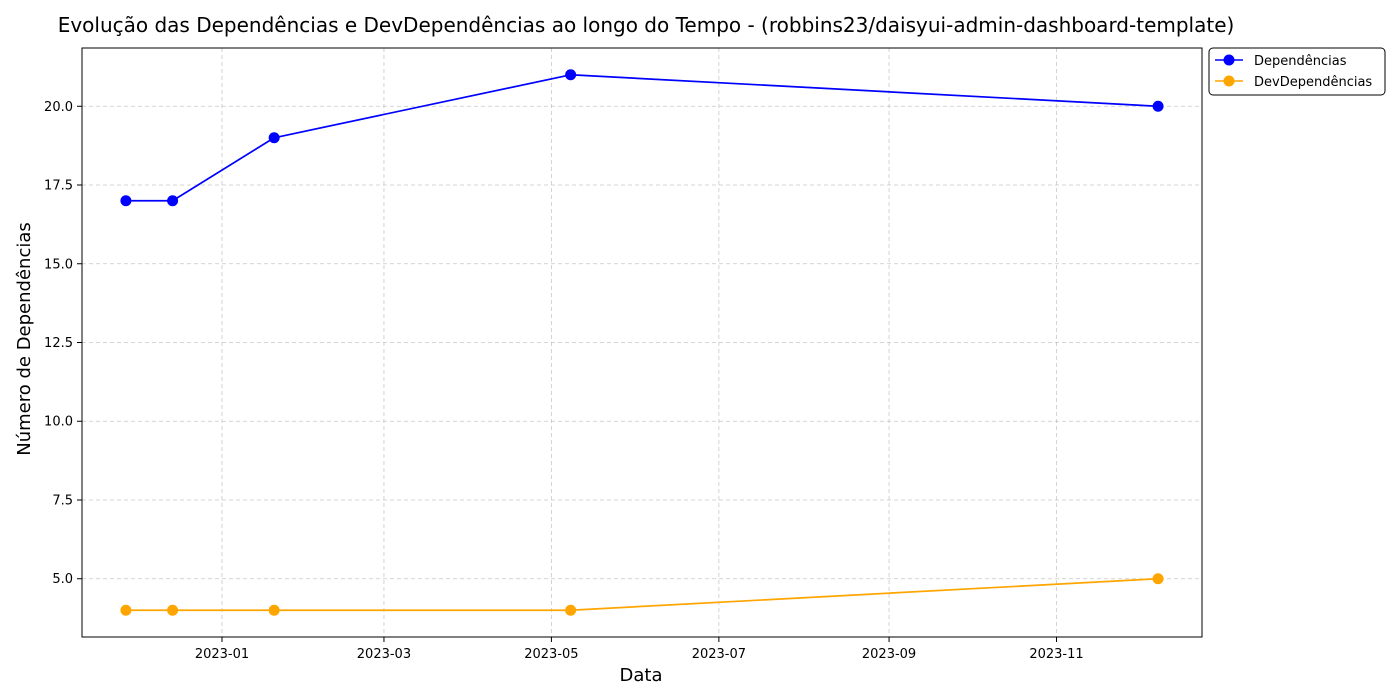 Image resolution: width=1400 pixels, height=700 pixels. Describe the element at coordinates (642, 594) in the screenshot. I see `series-2-line` at that location.